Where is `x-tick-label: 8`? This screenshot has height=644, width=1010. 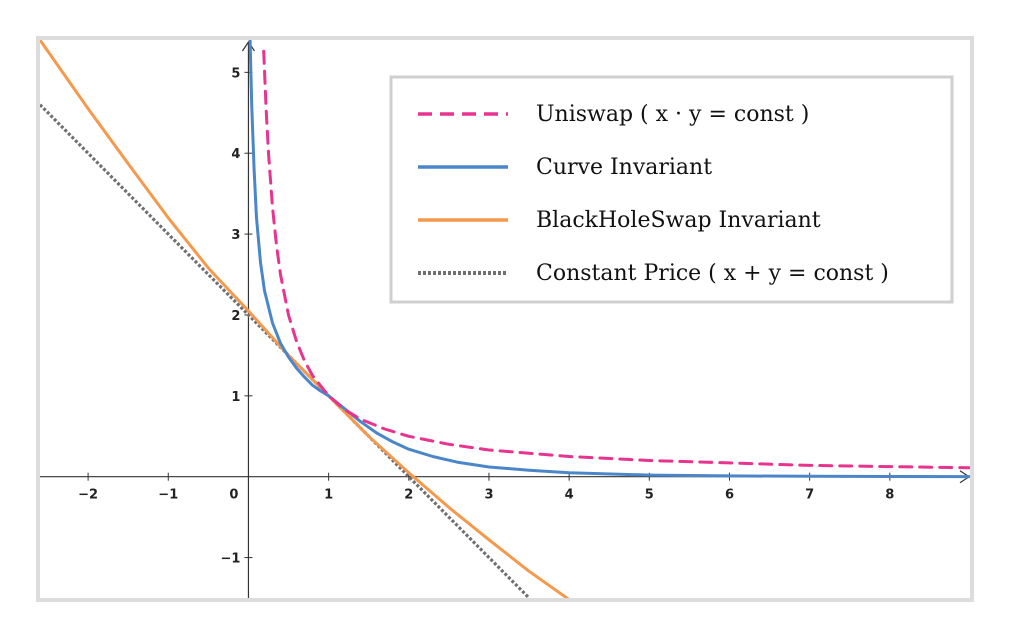 x-tick-label: 8 is located at coordinates (889, 495).